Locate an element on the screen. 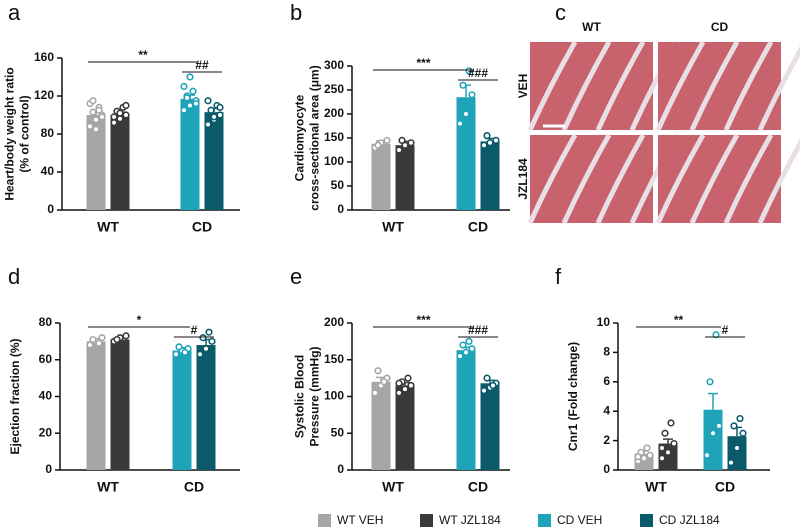  y-tick-label: 80 is located at coordinates (48, 133).